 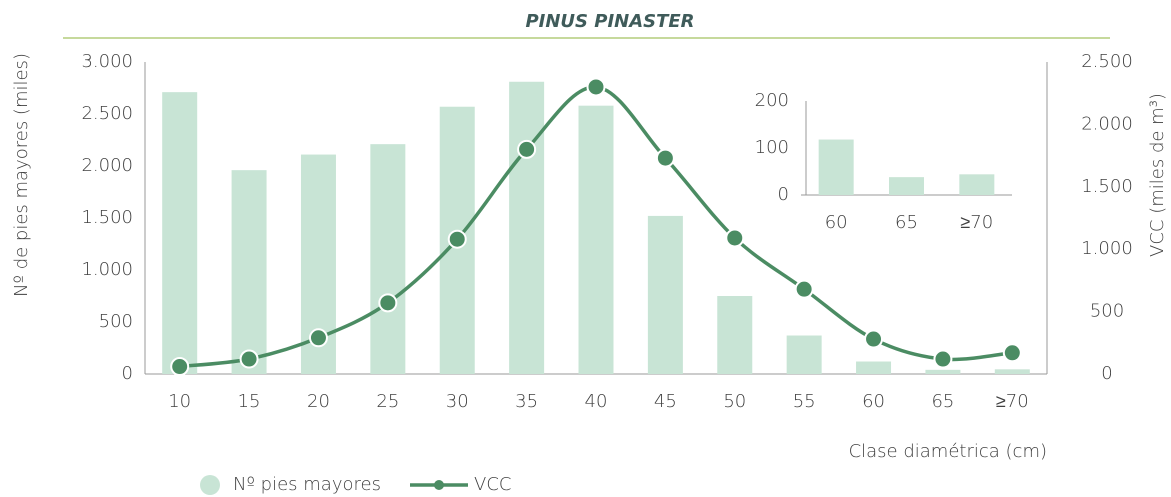 What do you see at coordinates (526, 401) in the screenshot?
I see `x-tick-label: 35` at bounding box center [526, 401].